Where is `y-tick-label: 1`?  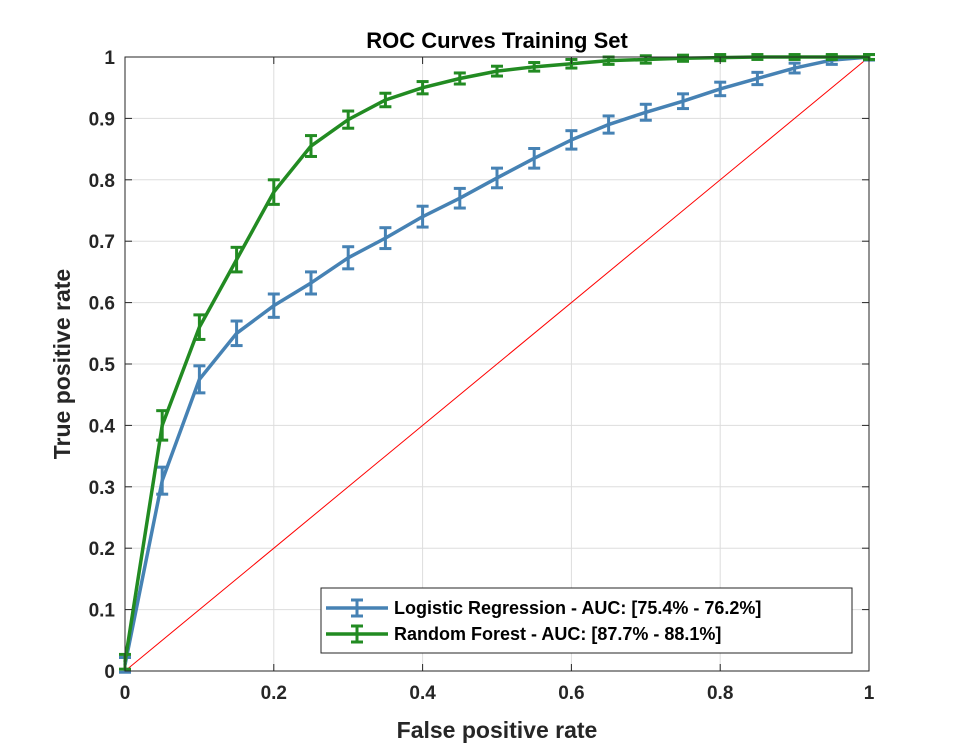 y-tick-label: 1 is located at coordinates (109, 58).